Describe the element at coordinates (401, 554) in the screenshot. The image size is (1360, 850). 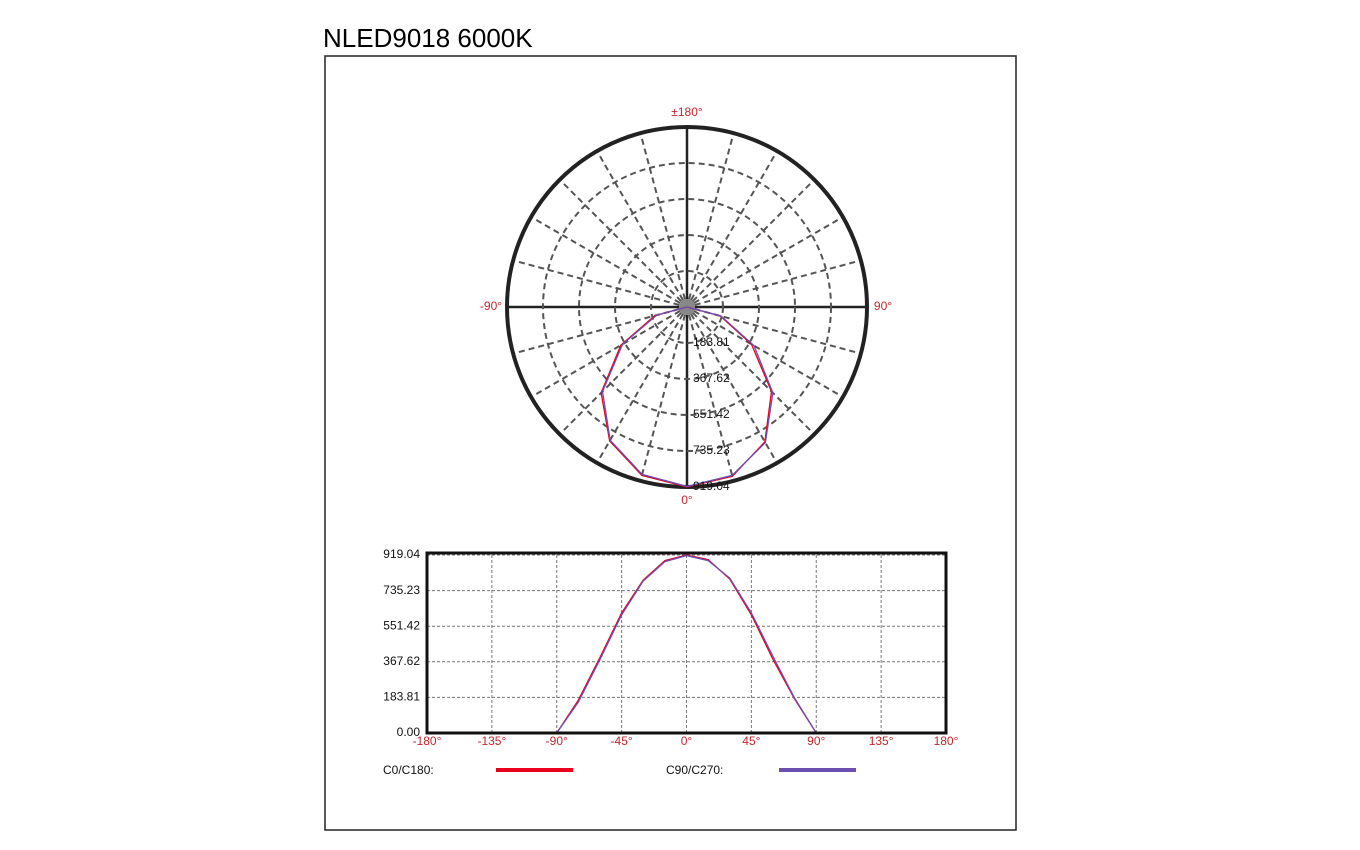
I see `y-tick-label: 919.04` at that location.